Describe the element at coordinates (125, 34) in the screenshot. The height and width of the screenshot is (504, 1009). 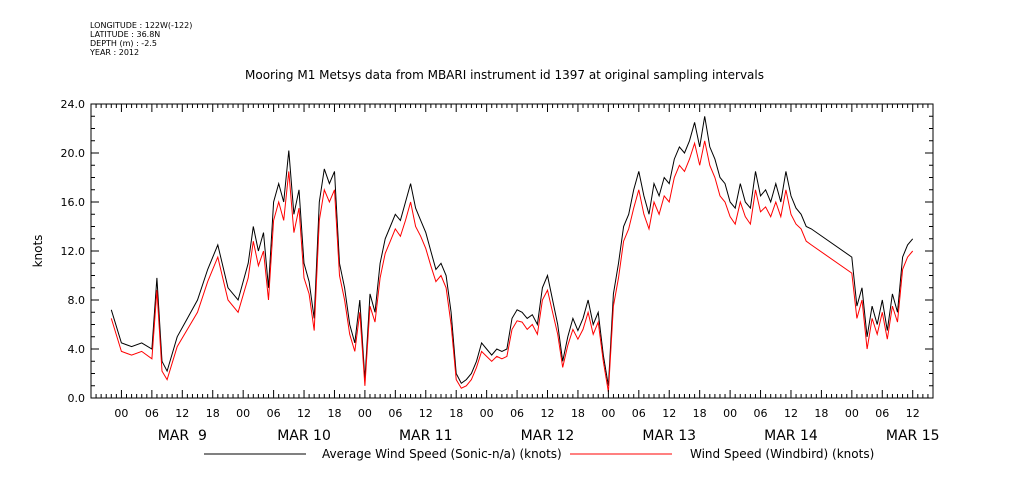
I see `latitude-text: LATITUDE : 36.8N` at that location.